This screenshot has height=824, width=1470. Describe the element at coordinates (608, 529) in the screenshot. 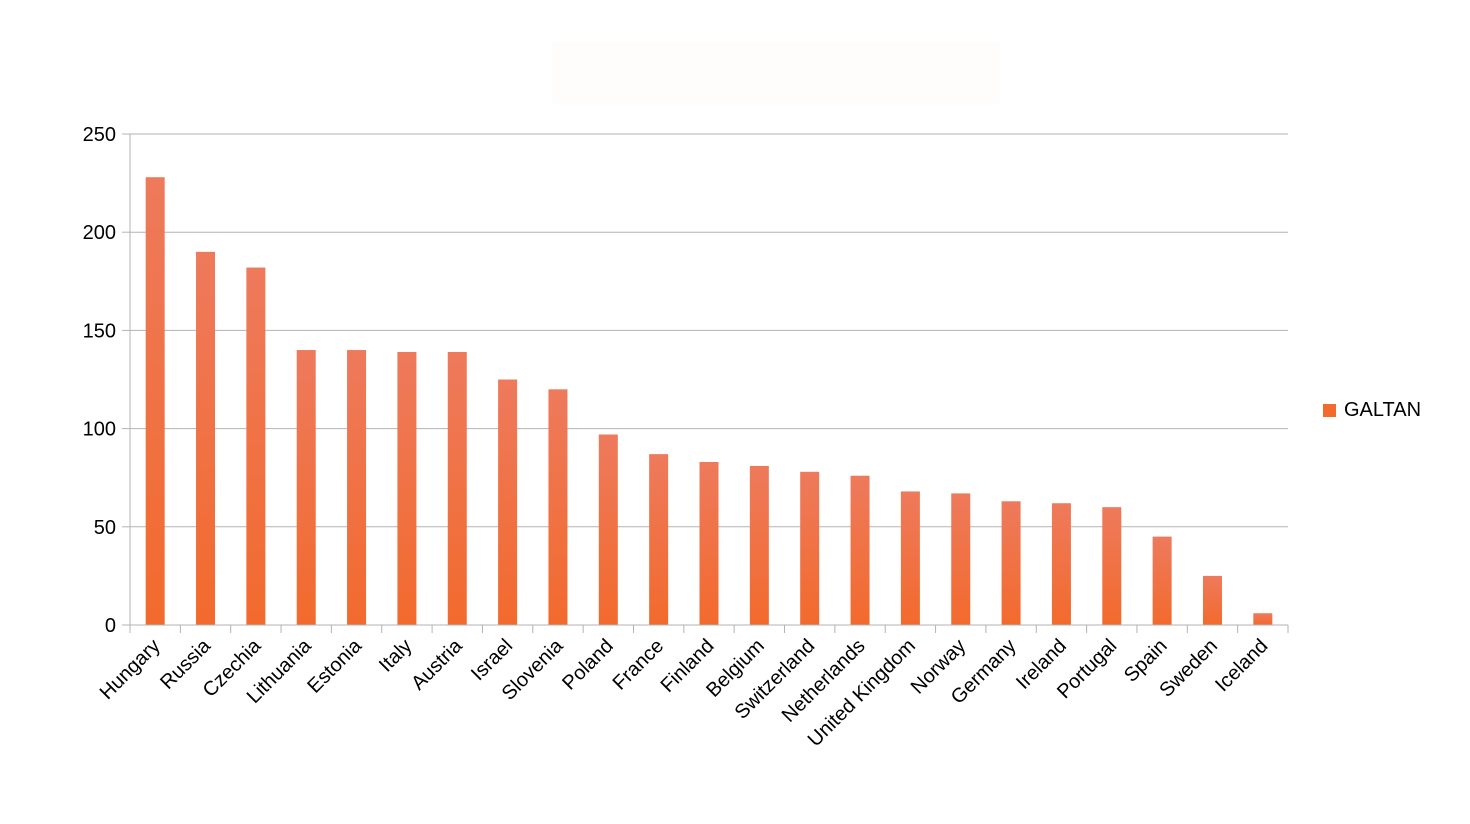

I see `bar-poland` at that location.